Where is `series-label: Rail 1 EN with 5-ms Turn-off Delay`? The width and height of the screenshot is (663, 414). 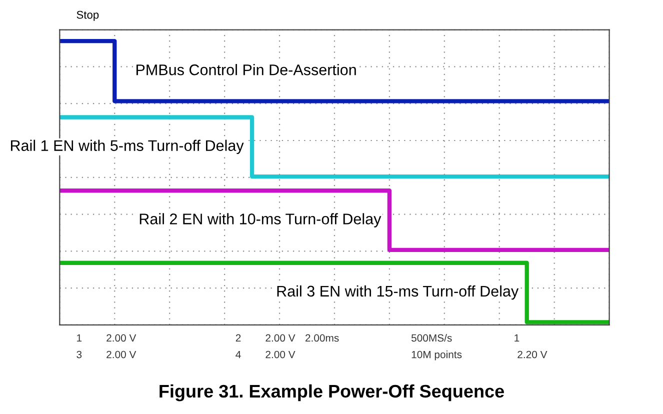 series-label: Rail 1 EN with 5-ms Turn-off Delay is located at coordinates (127, 147).